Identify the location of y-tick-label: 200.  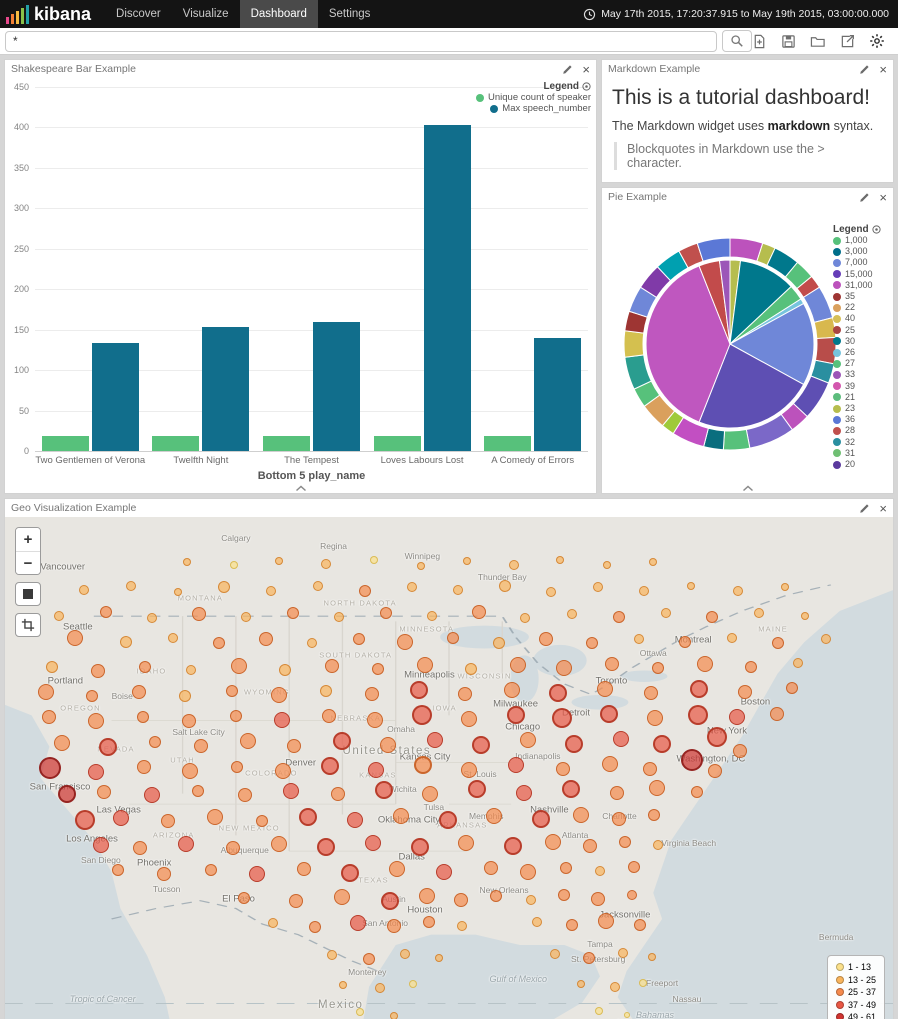
(21, 289).